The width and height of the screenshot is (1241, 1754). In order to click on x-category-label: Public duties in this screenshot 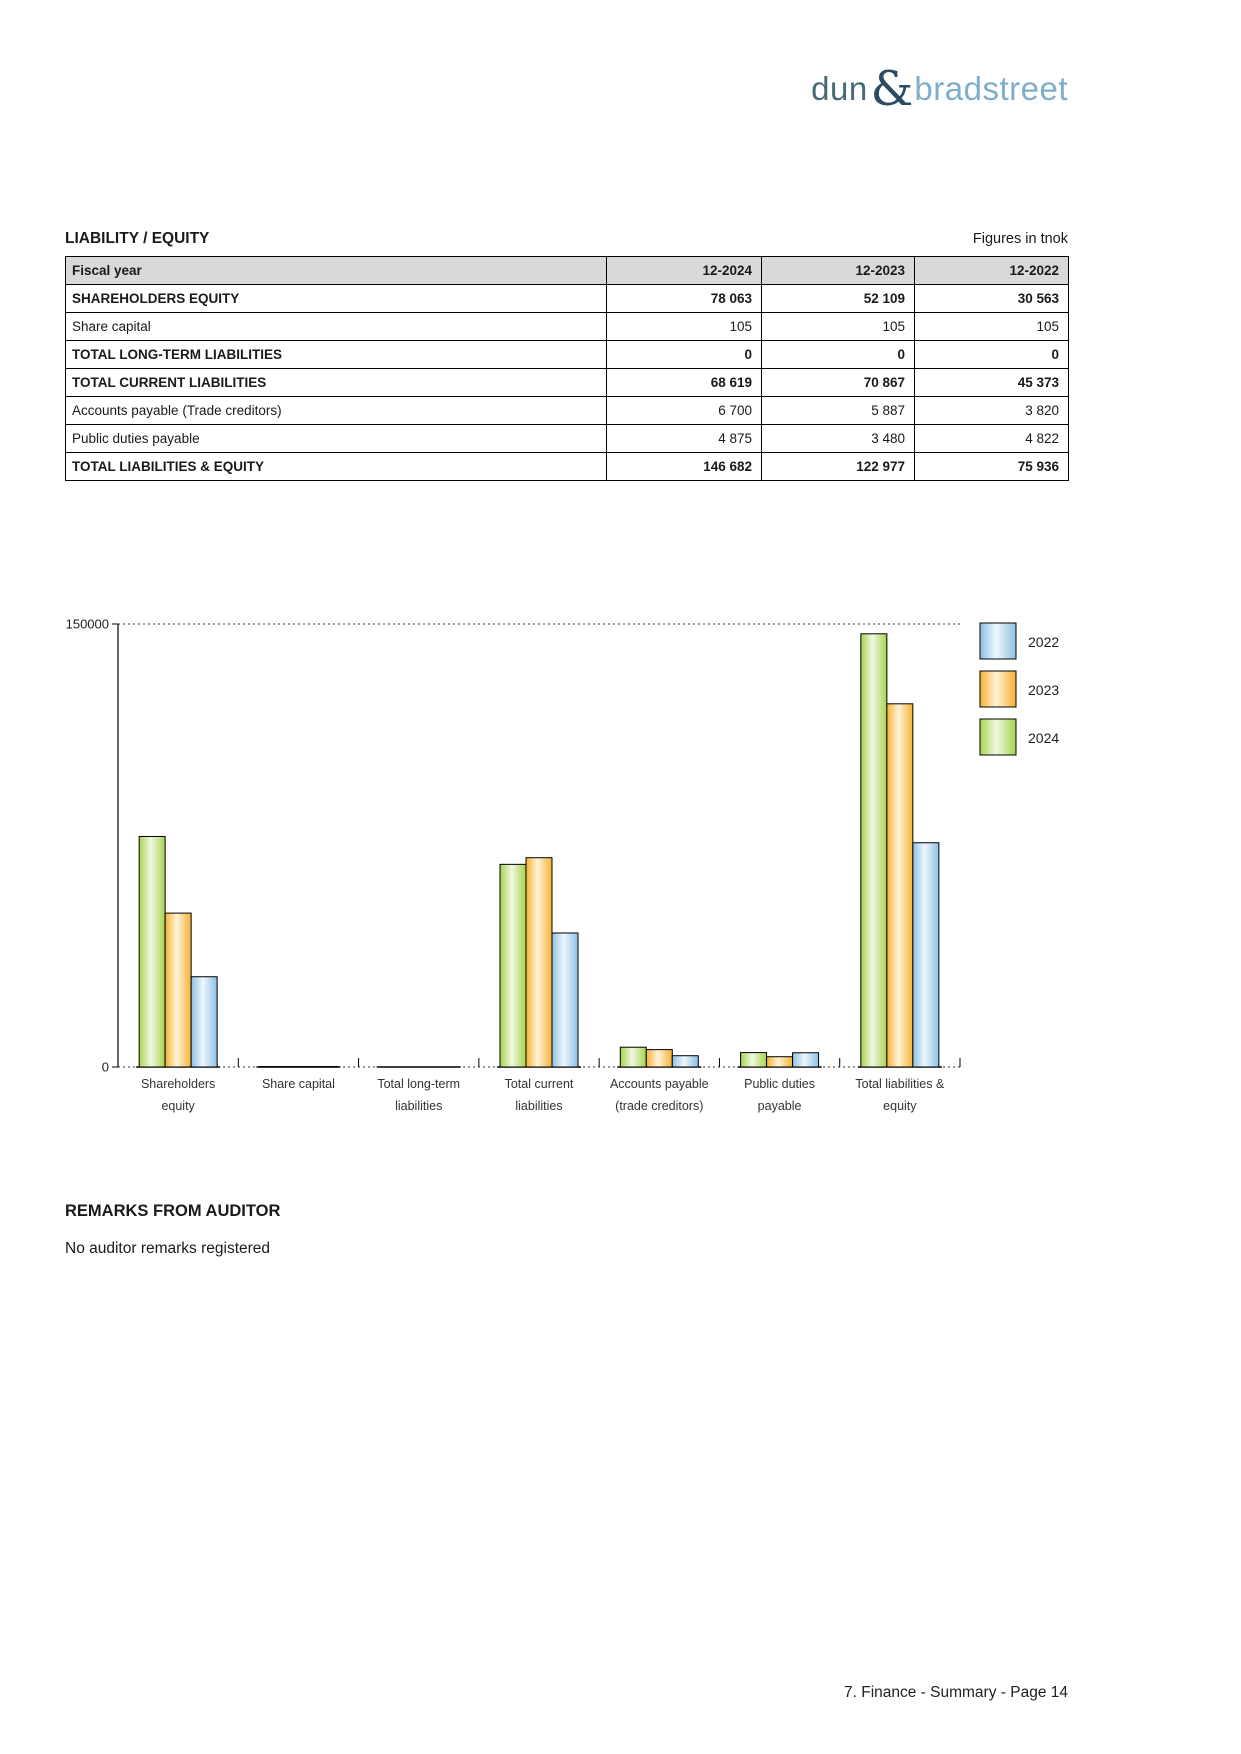, I will do `click(779, 1084)`.